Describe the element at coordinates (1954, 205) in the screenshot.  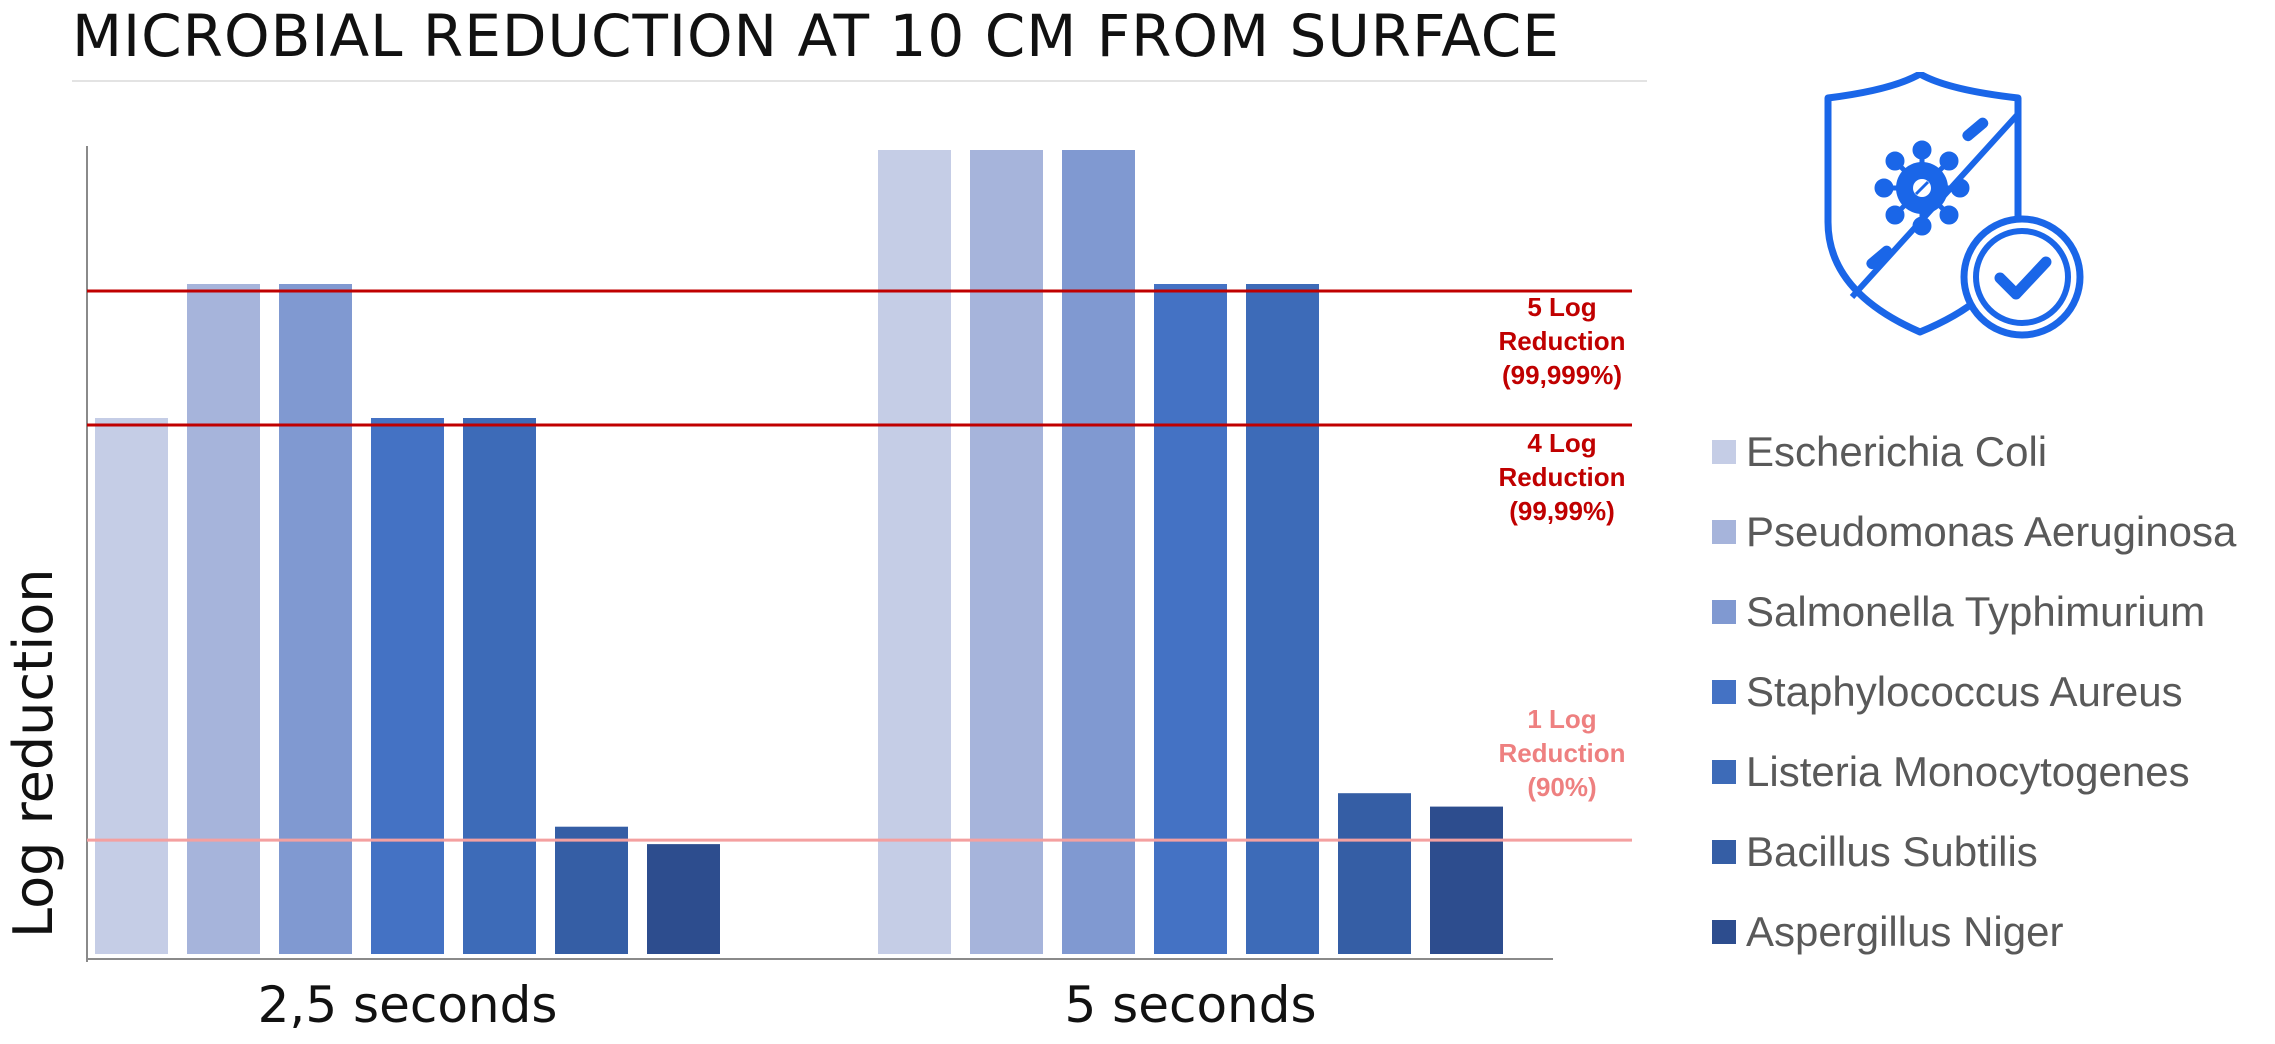
I see `virus-shield-check-icon` at that location.